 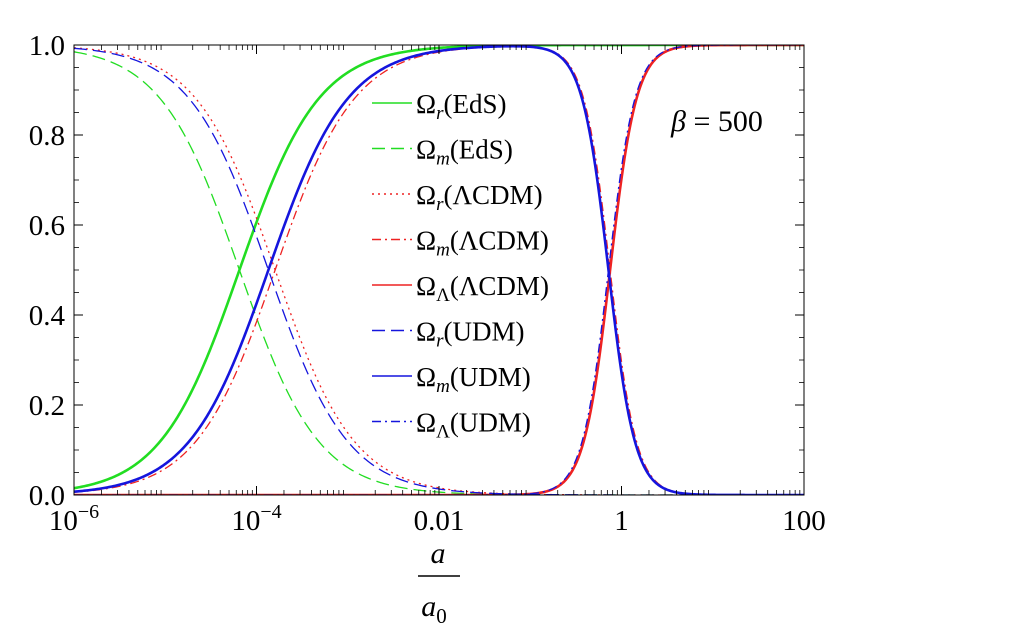 What do you see at coordinates (464, 152) in the screenshot?
I see `legend-label: Ωm(EdS)` at bounding box center [464, 152].